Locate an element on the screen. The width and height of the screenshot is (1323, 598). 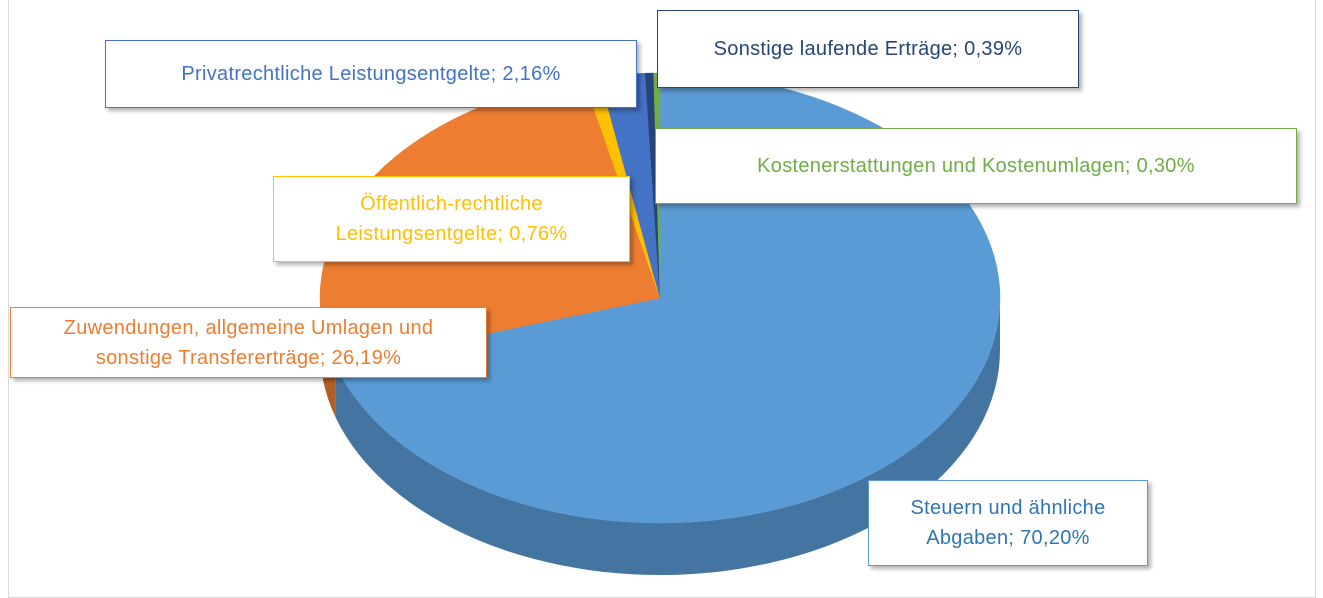
category-name: Privatrechtliche Leistungsentgelte is located at coordinates (336, 74).